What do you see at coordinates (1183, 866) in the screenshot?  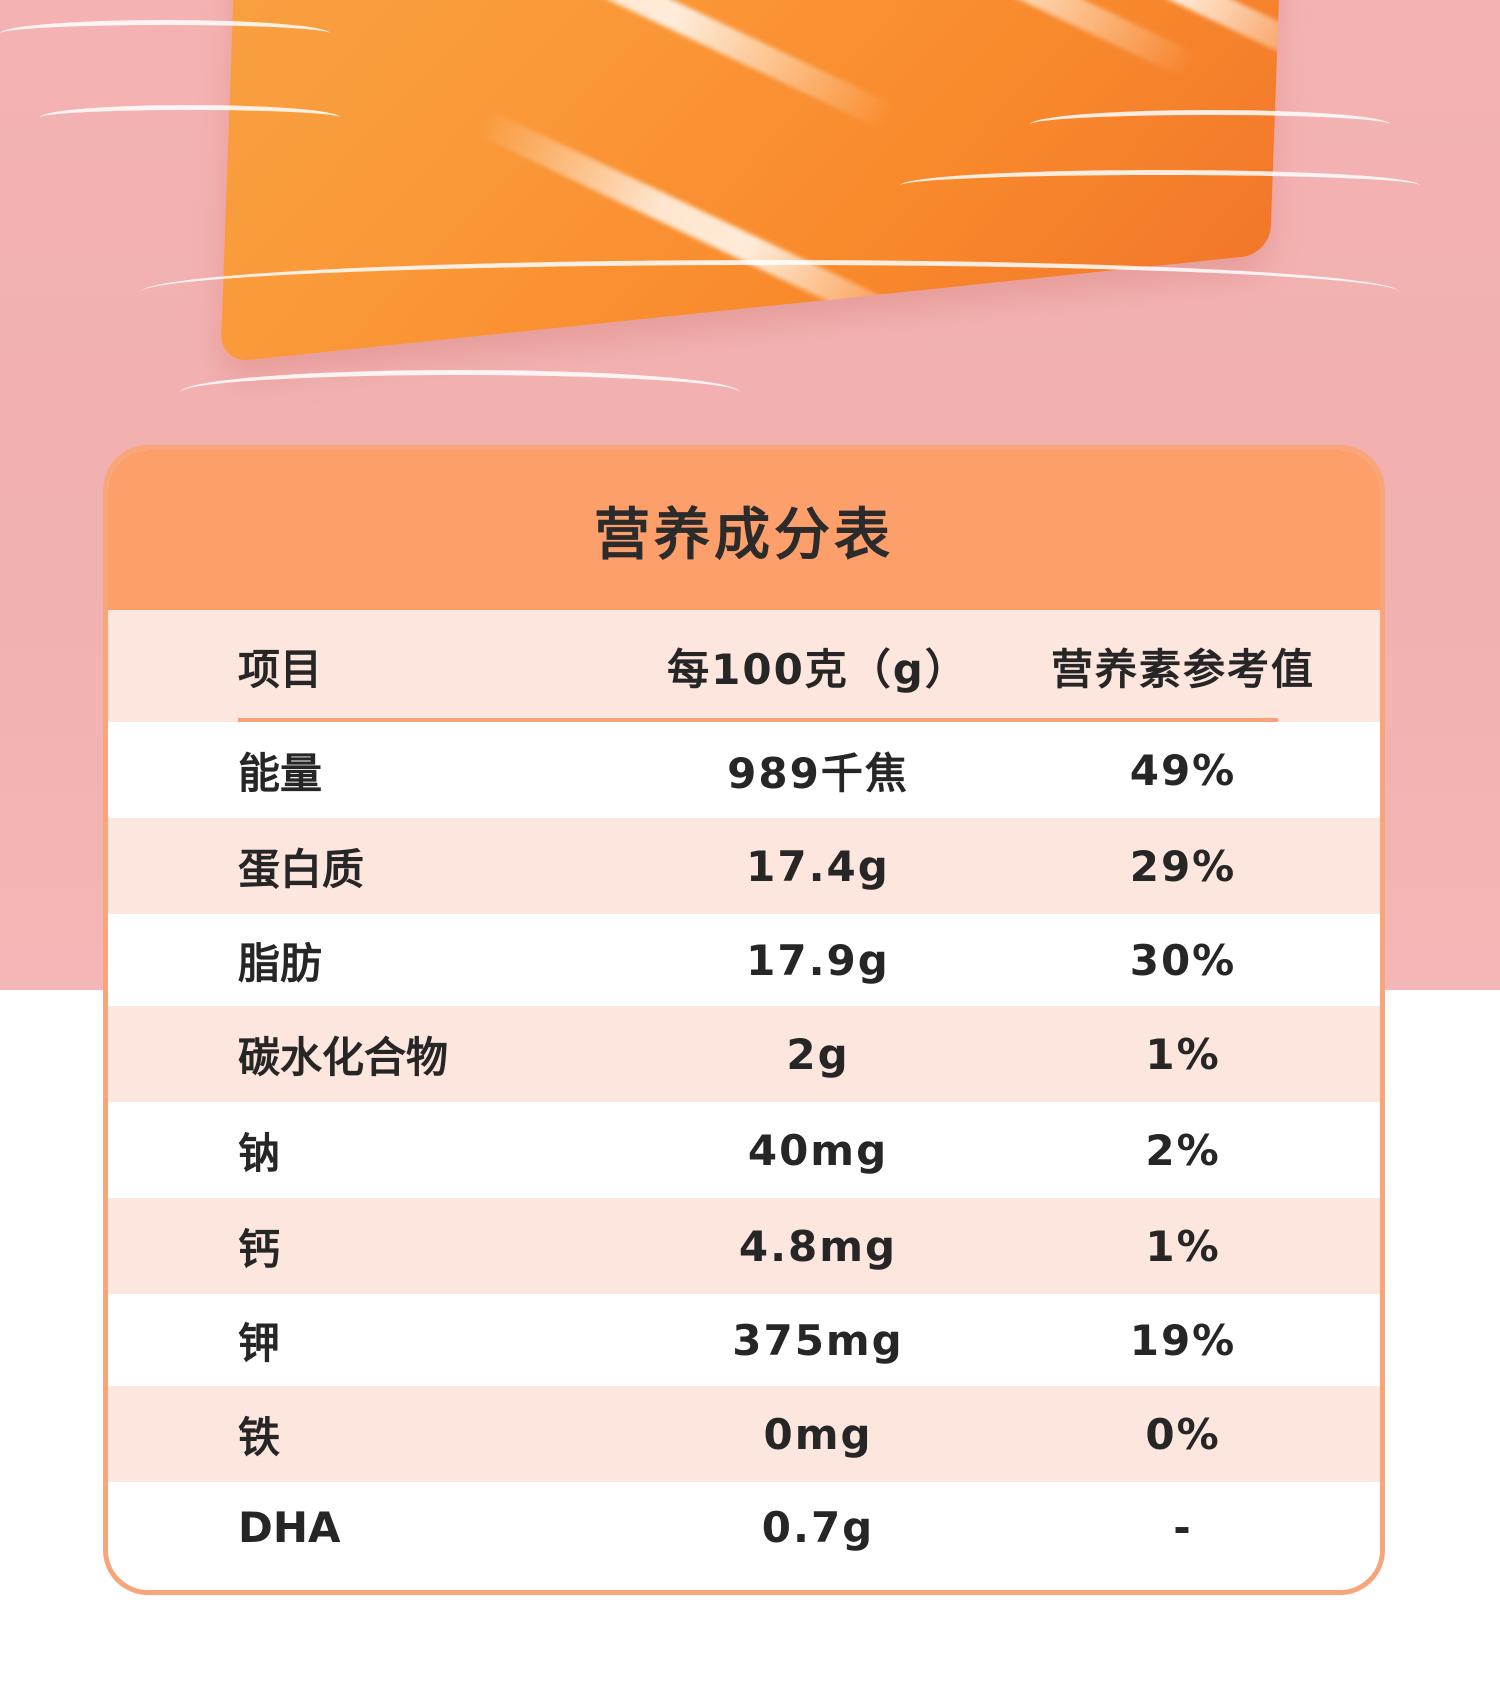 I see `row-nrv: 29%` at bounding box center [1183, 866].